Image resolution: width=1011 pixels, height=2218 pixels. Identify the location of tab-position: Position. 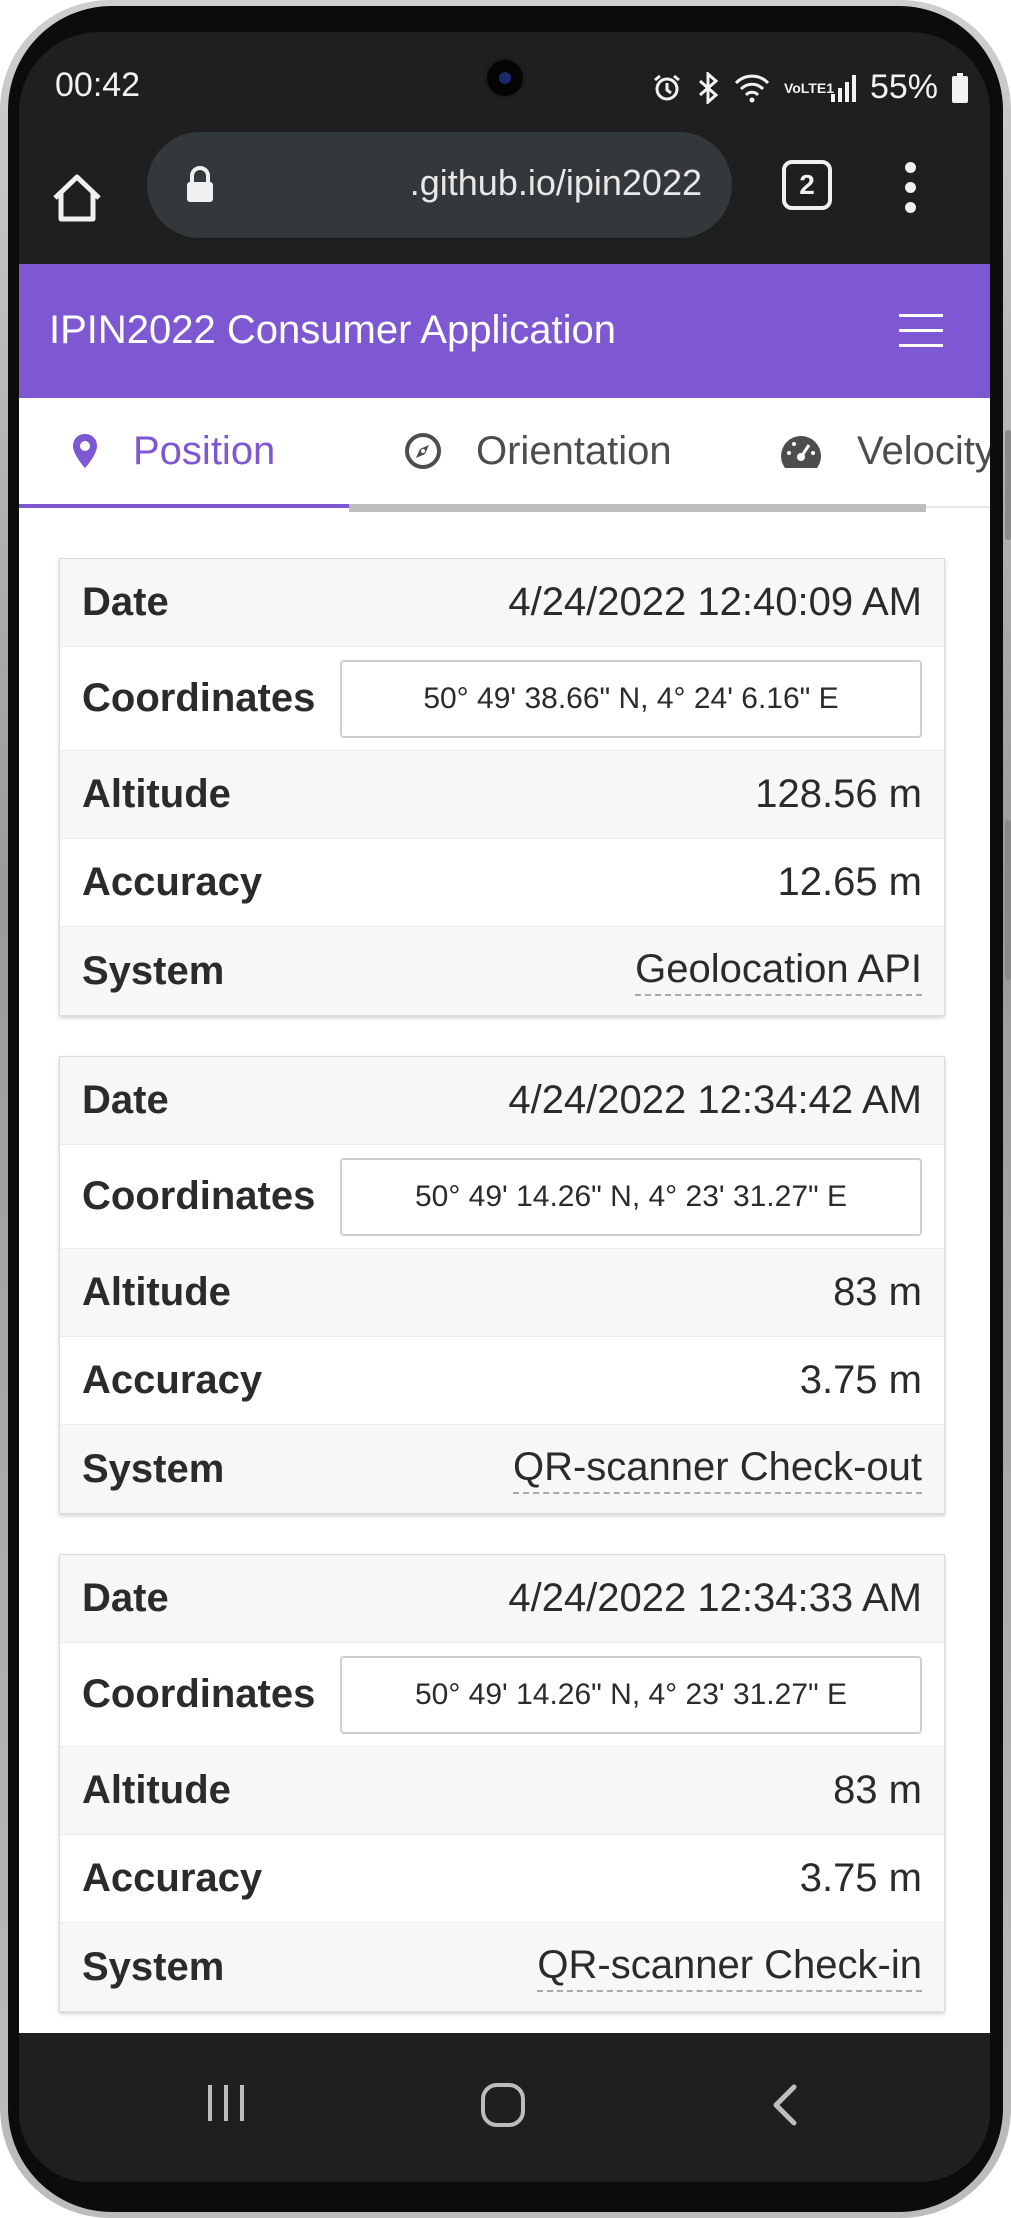
(173, 451).